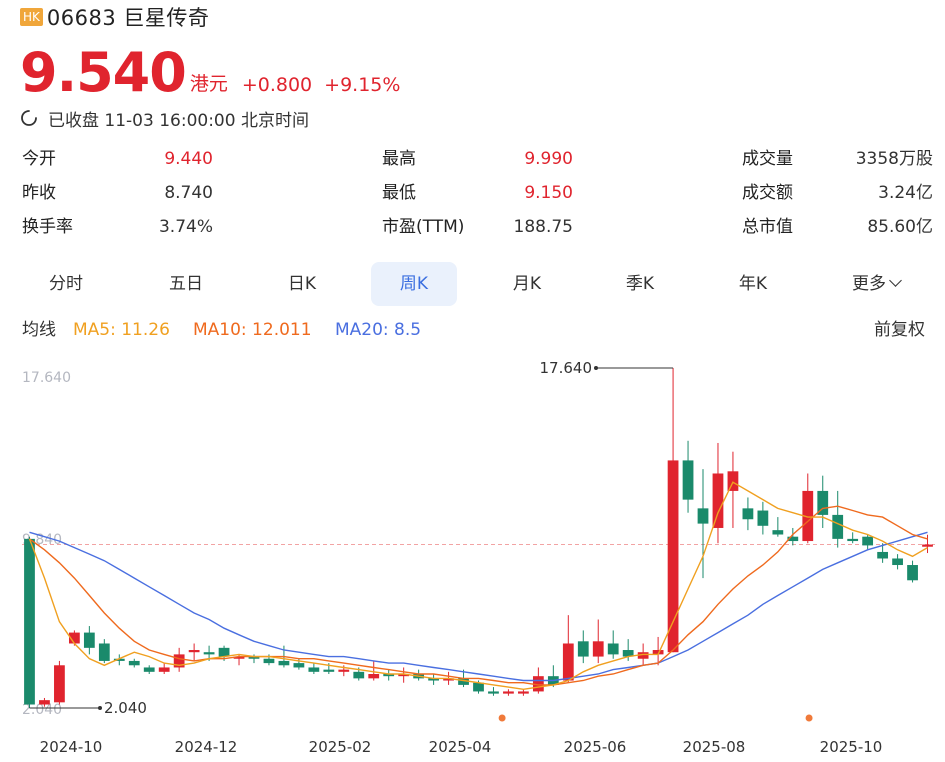  I want to click on stat-value: 9.440, so click(188, 159).